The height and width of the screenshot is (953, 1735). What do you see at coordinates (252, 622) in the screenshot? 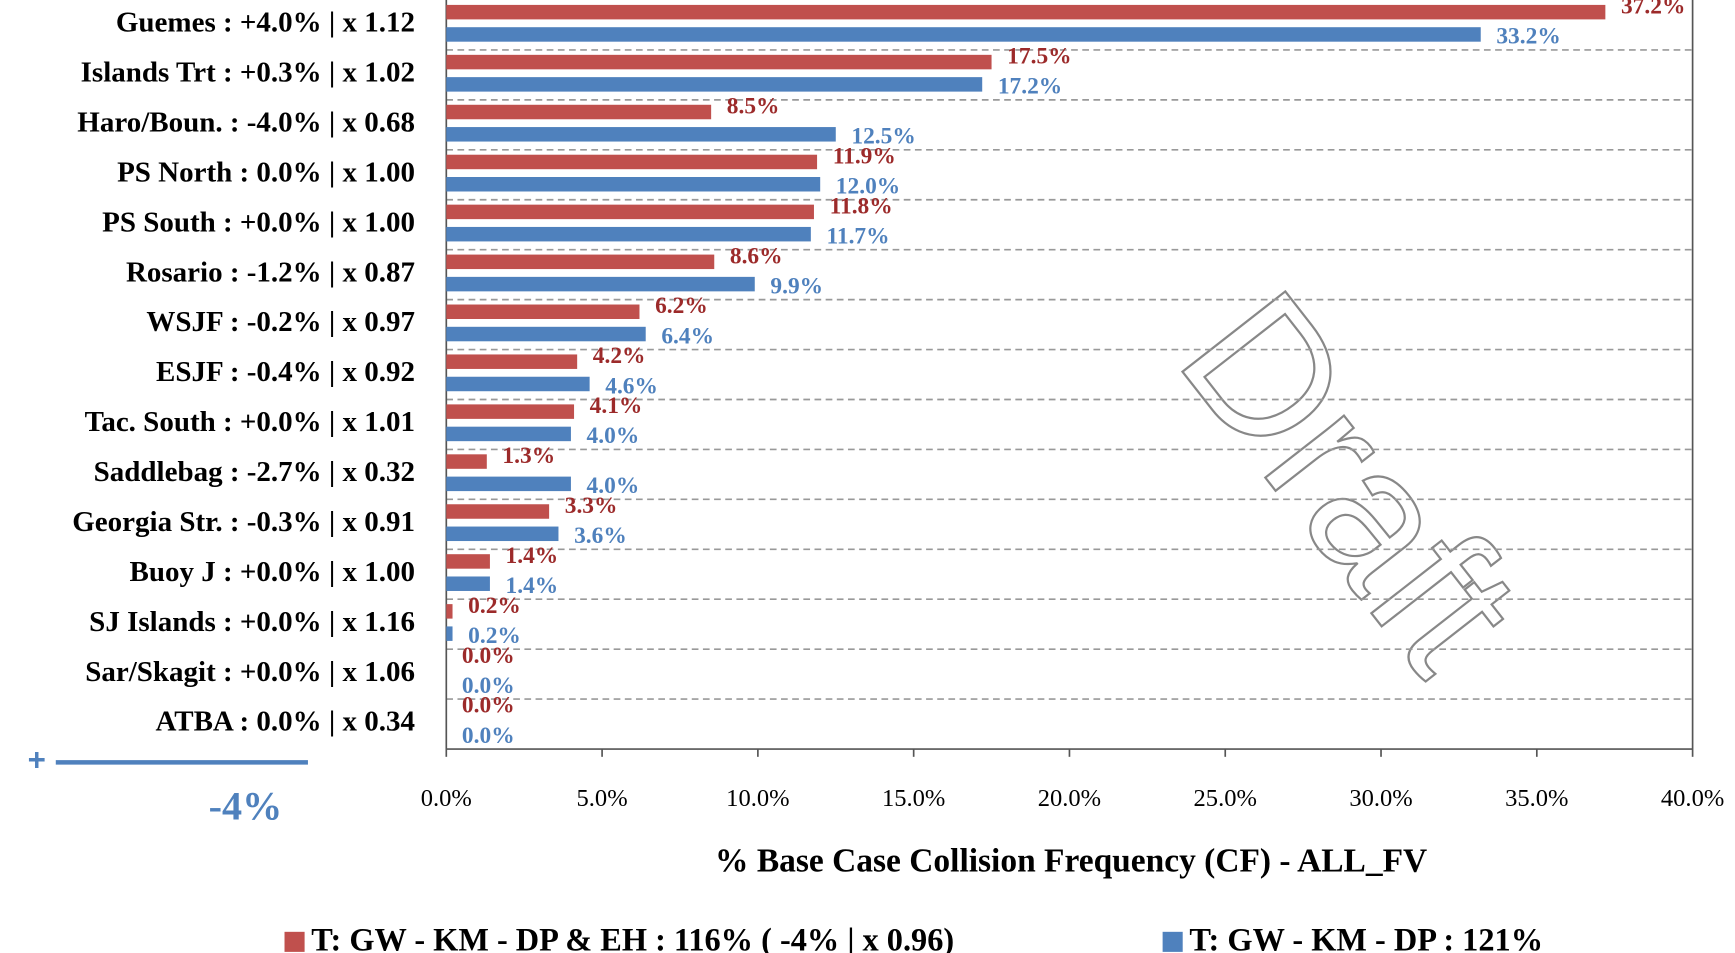
I see `category-label: SJ Islands : +0.0% | x 1.16` at bounding box center [252, 622].